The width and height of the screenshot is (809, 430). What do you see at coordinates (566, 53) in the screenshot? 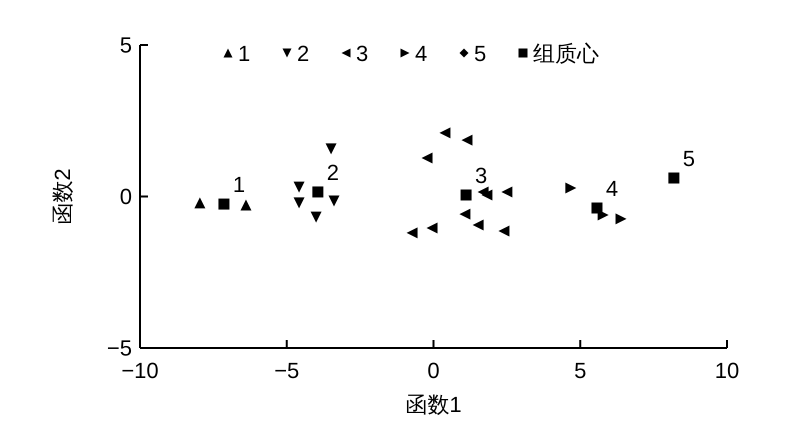
I see `legend-label: 组质心` at bounding box center [566, 53].